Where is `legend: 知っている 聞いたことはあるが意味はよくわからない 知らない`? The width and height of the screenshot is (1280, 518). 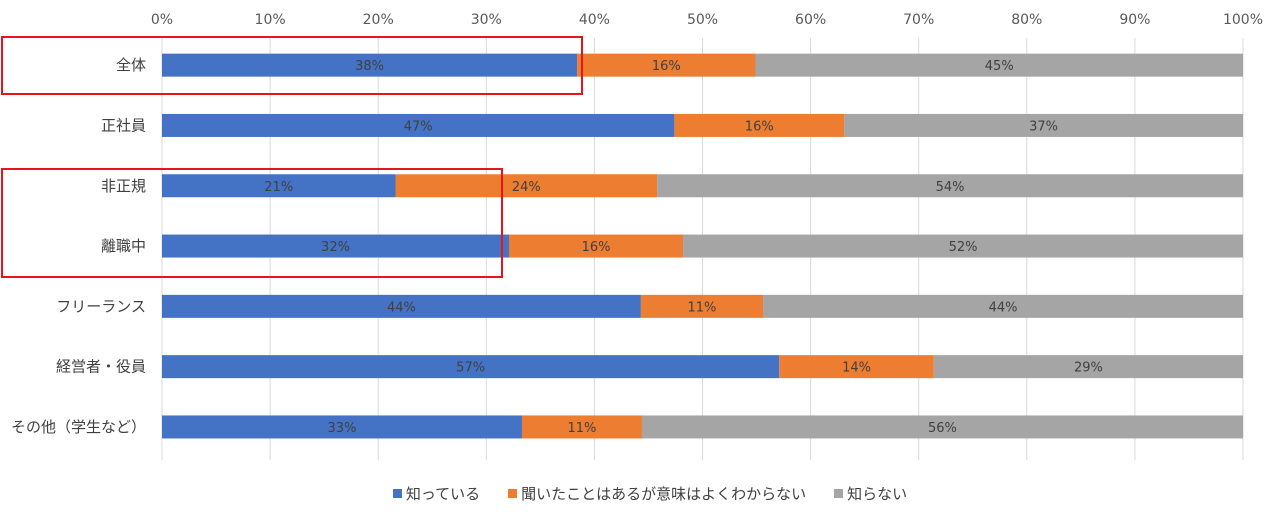
legend: 知っている 聞いたことはあるが意味はよくわからない 知らない is located at coordinates (640, 493).